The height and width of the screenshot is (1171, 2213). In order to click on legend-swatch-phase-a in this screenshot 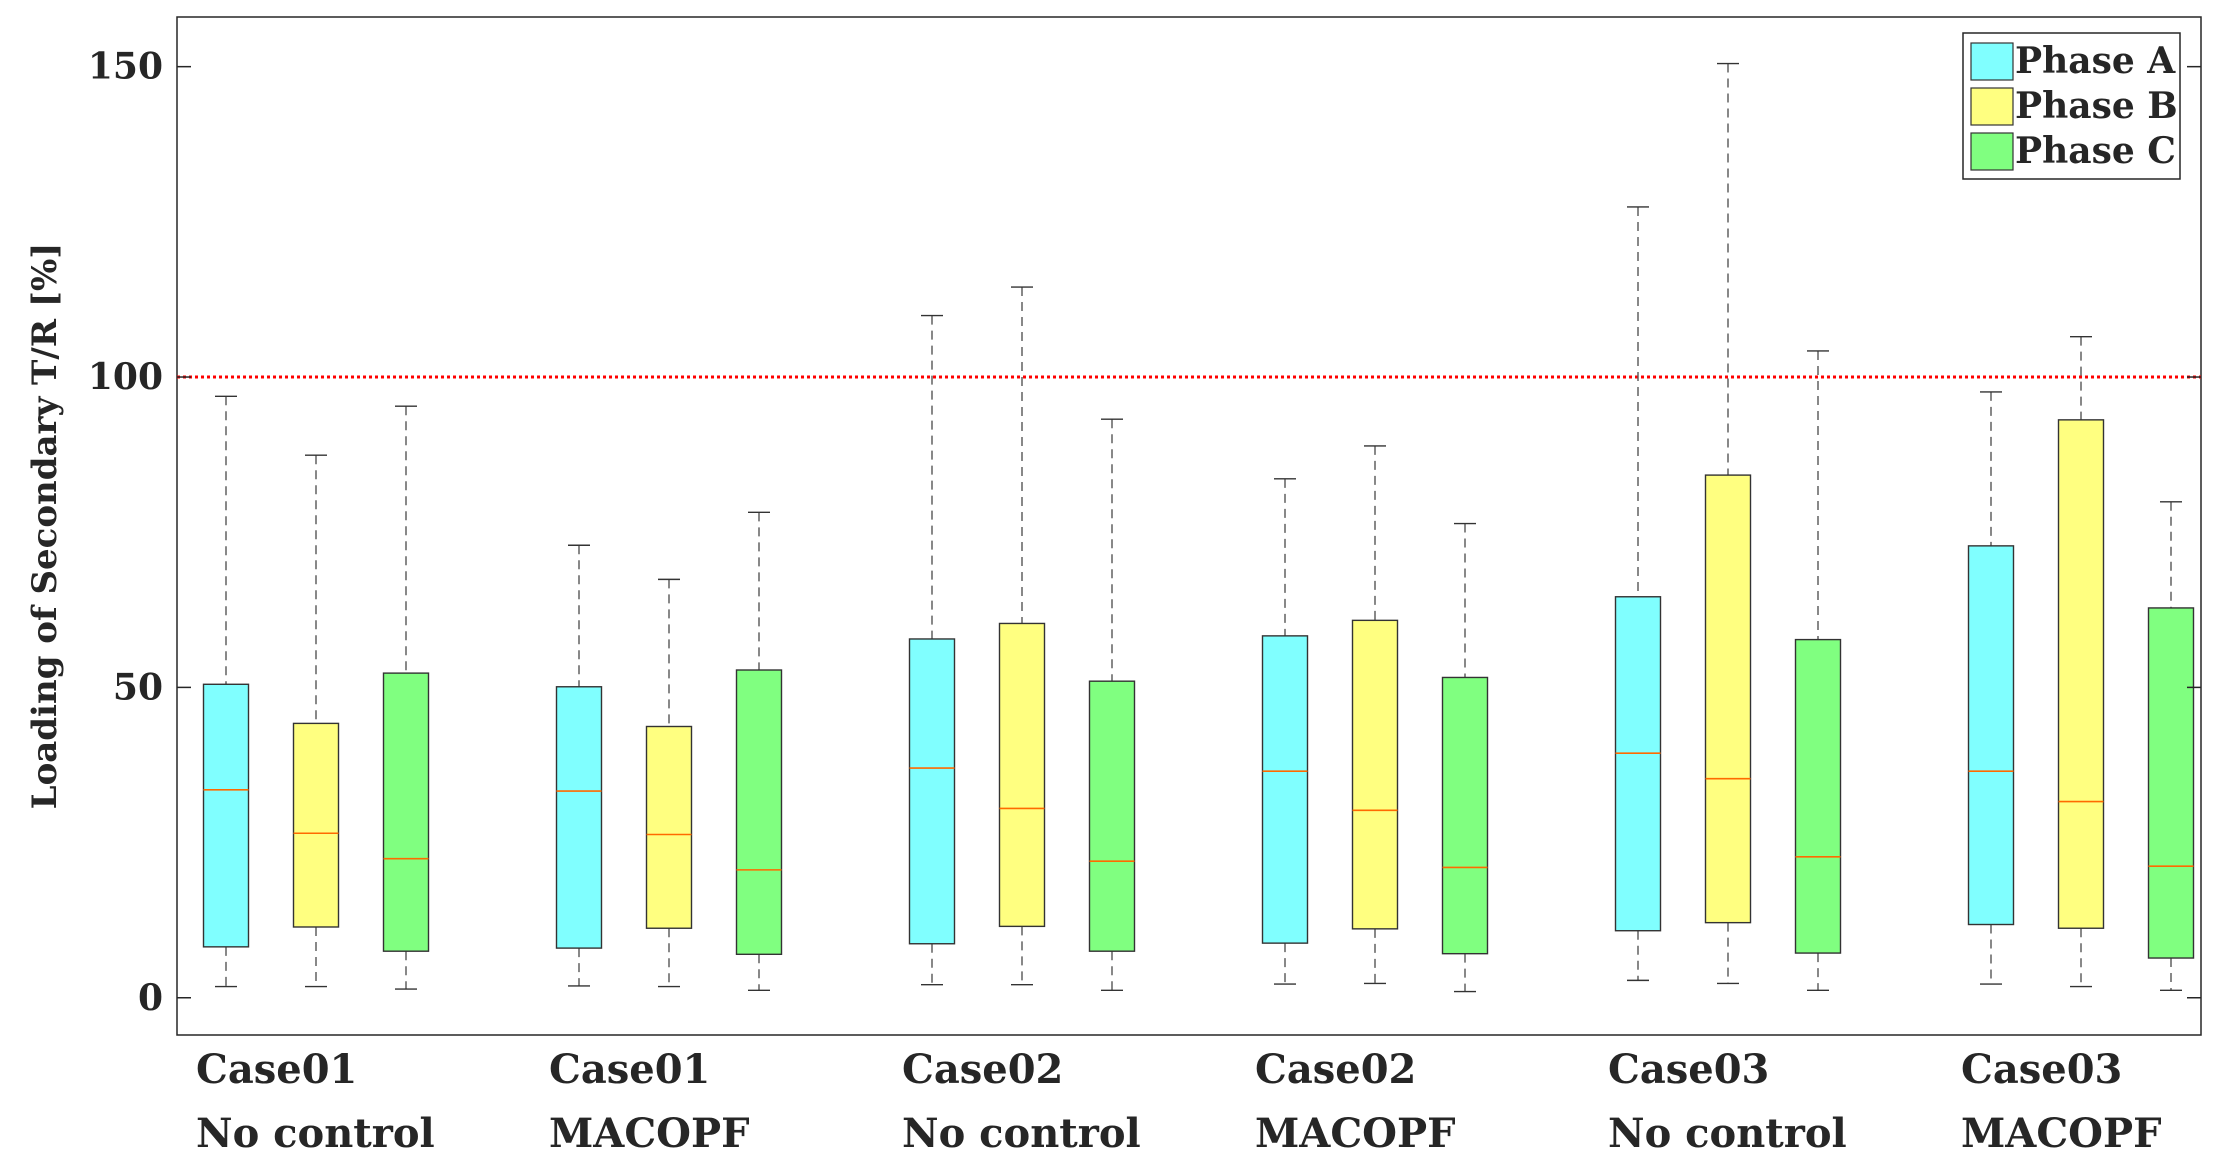, I will do `click(1992, 61)`.